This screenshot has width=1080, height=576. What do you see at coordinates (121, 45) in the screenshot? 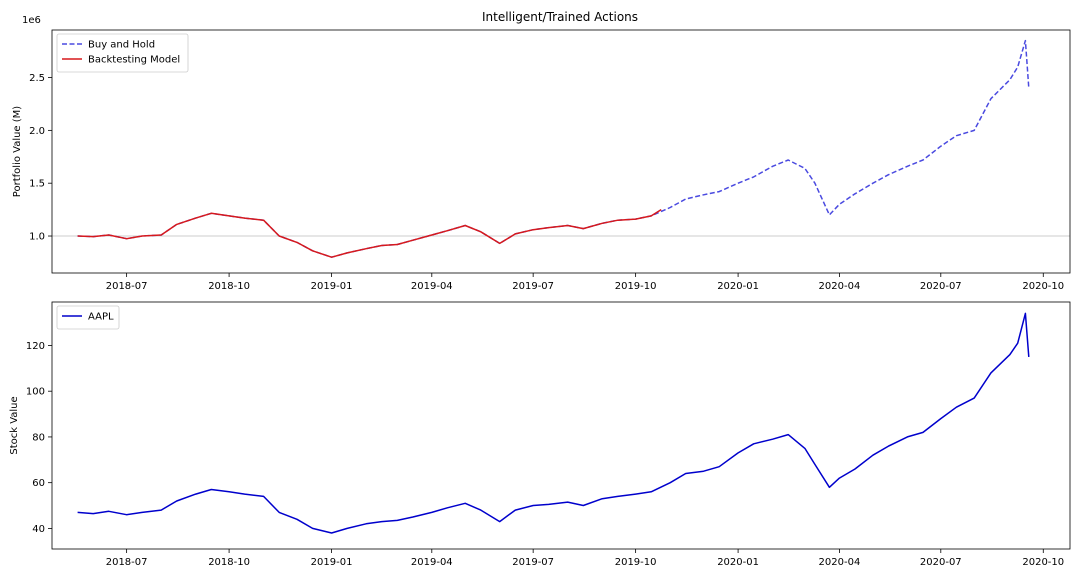
I see `legend-entry-label: Buy and Hold` at bounding box center [121, 45].